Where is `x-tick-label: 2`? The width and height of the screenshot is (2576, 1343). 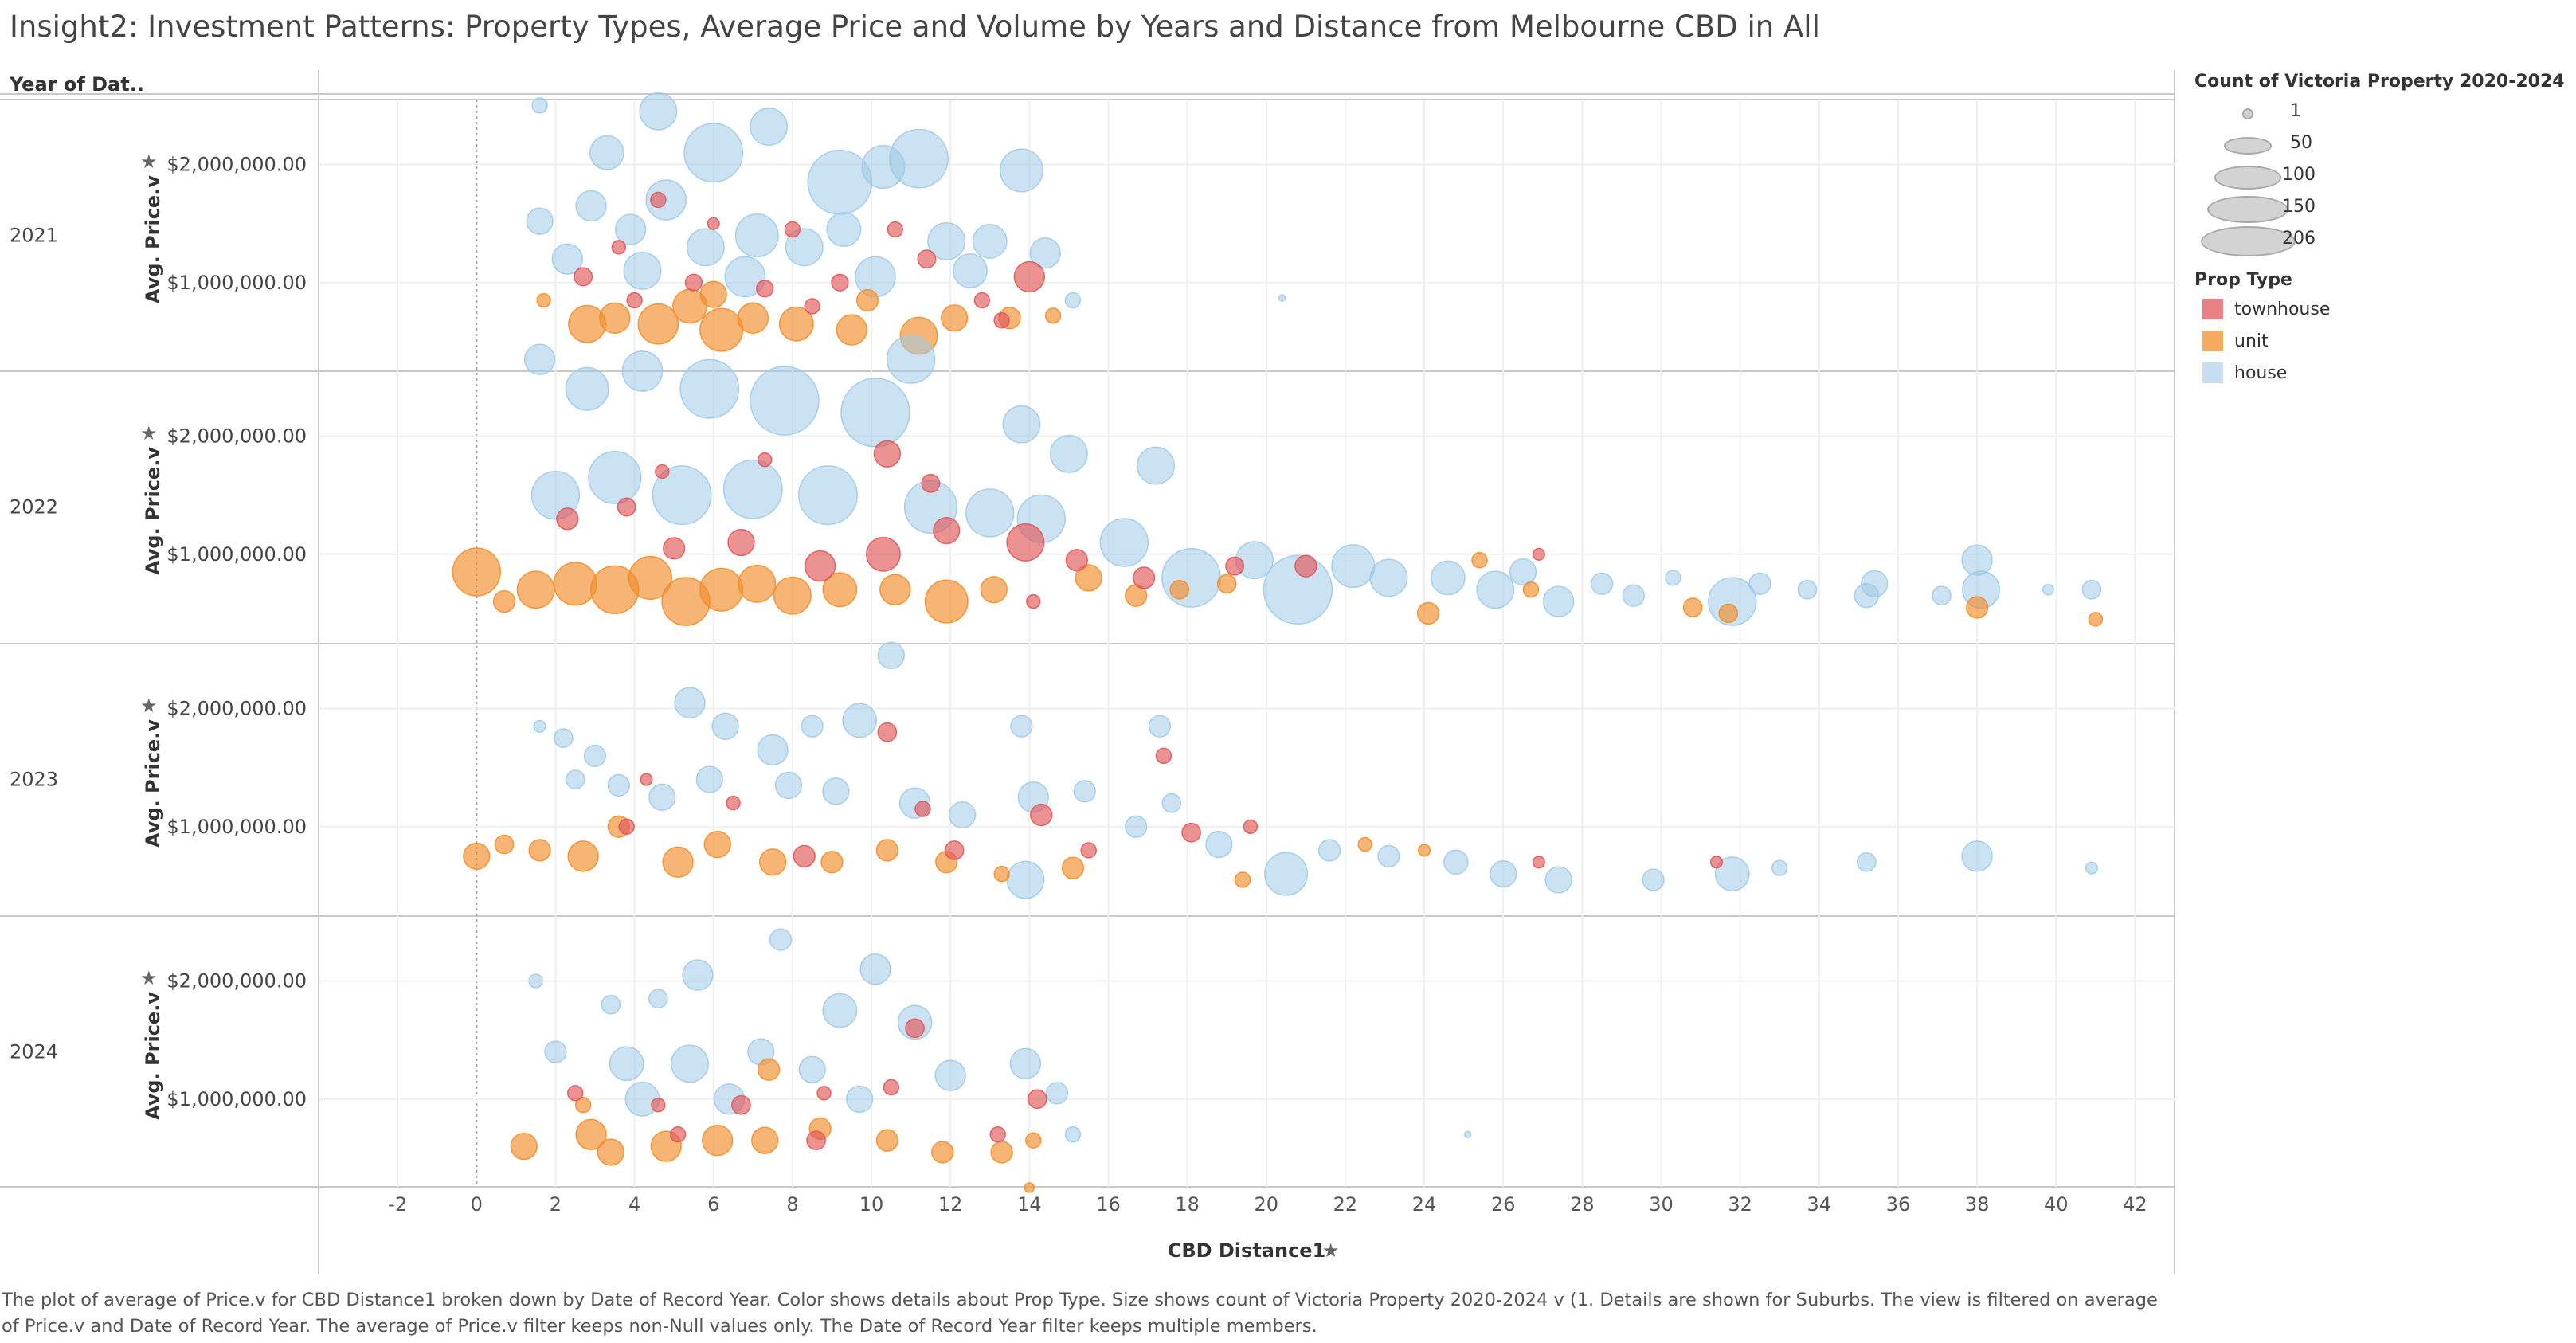 x-tick-label: 2 is located at coordinates (556, 1205).